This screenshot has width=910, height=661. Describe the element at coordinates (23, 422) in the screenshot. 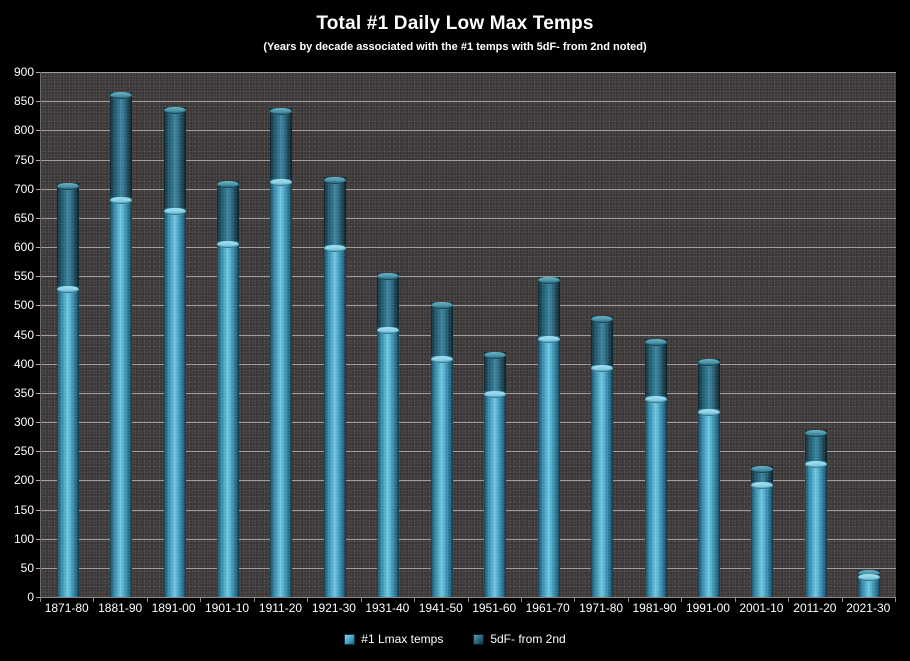

I see `y-axis-label: 300` at that location.